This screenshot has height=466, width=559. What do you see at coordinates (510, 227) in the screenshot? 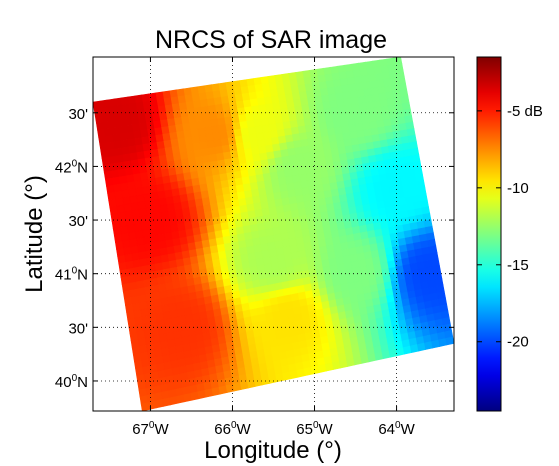
I see `colorbar-ticks: -5 dB -10 -15 -20` at bounding box center [510, 227].